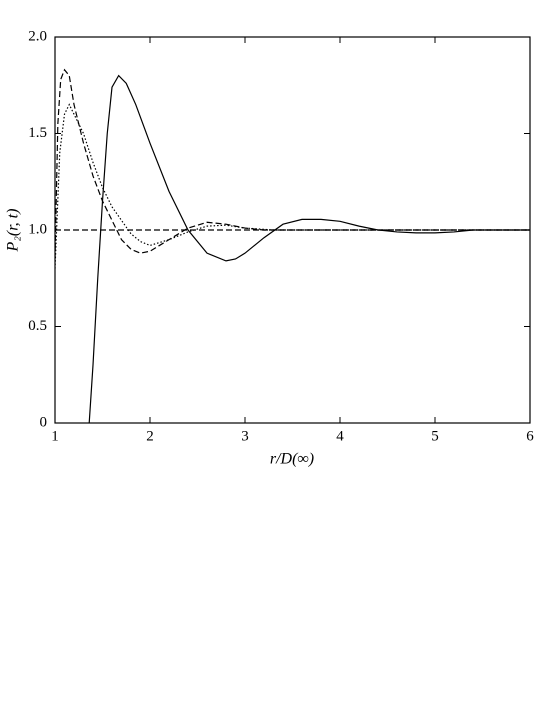  I want to click on x-axis-label: r/D(∞), so click(292, 459).